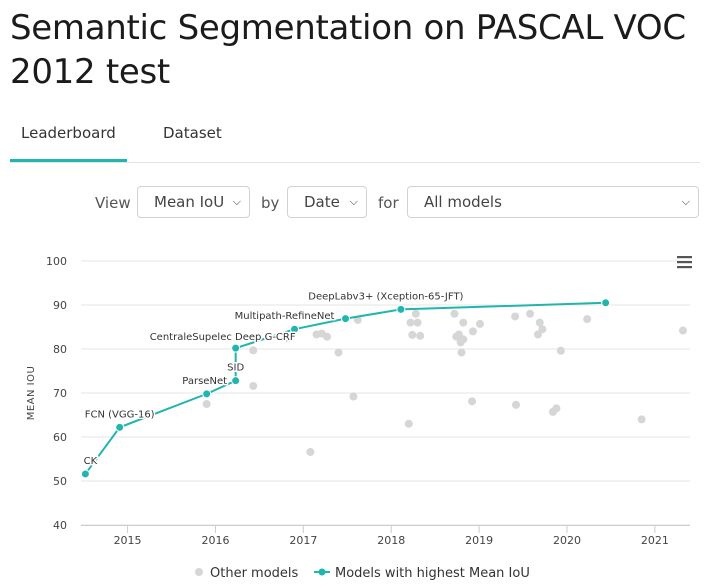  What do you see at coordinates (270, 203) in the screenshot?
I see `by-label: by` at bounding box center [270, 203].